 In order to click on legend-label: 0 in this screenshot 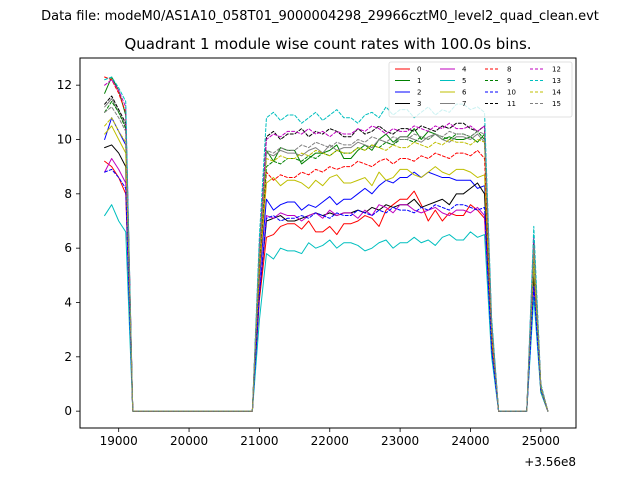, I will do `click(419, 70)`.